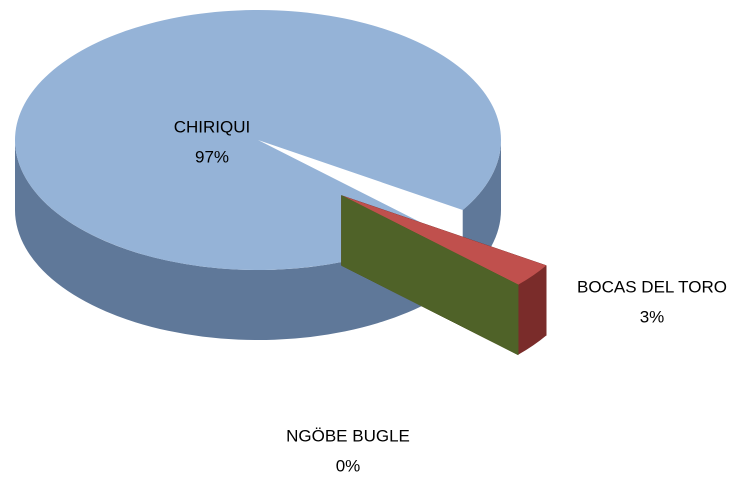  I want to click on slice-side, so click(532, 310).